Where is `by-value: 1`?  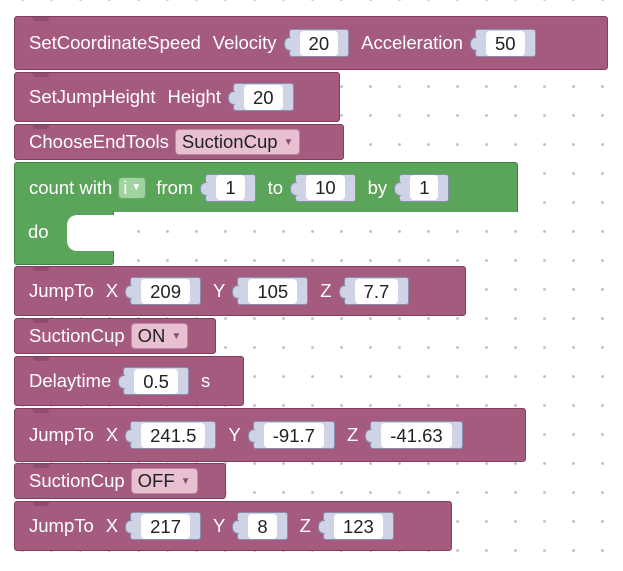 by-value: 1 is located at coordinates (424, 187).